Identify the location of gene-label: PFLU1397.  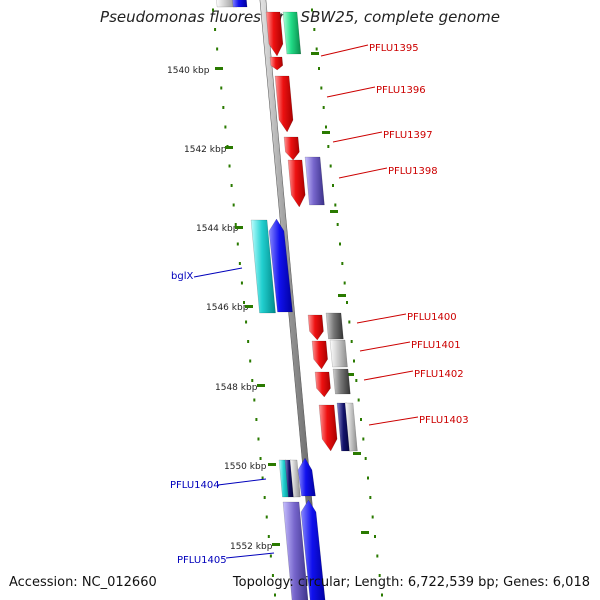
(408, 135).